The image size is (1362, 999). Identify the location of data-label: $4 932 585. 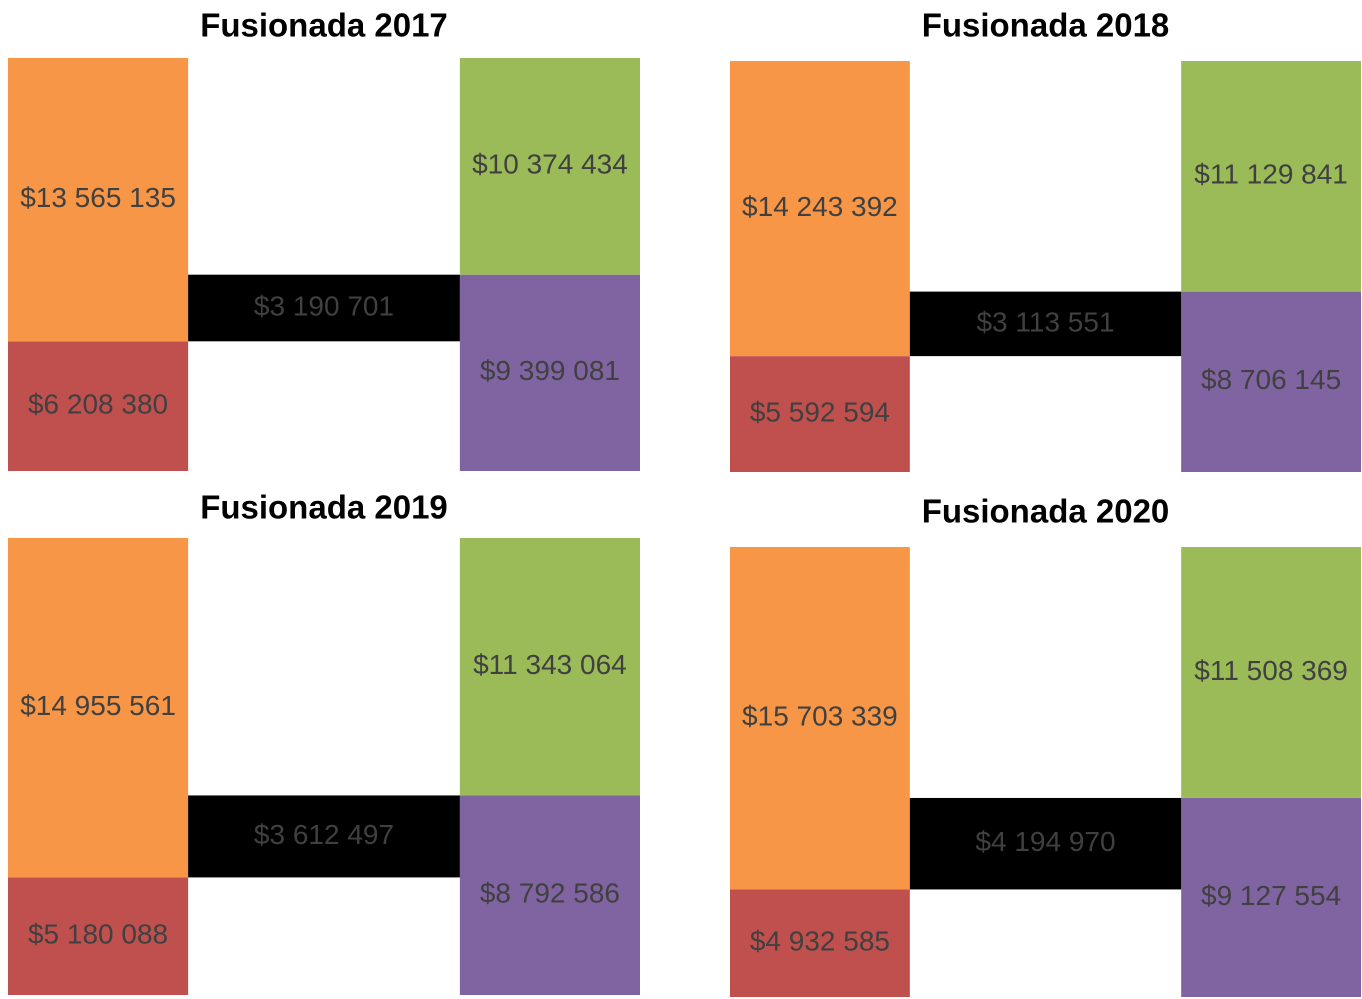
(820, 941).